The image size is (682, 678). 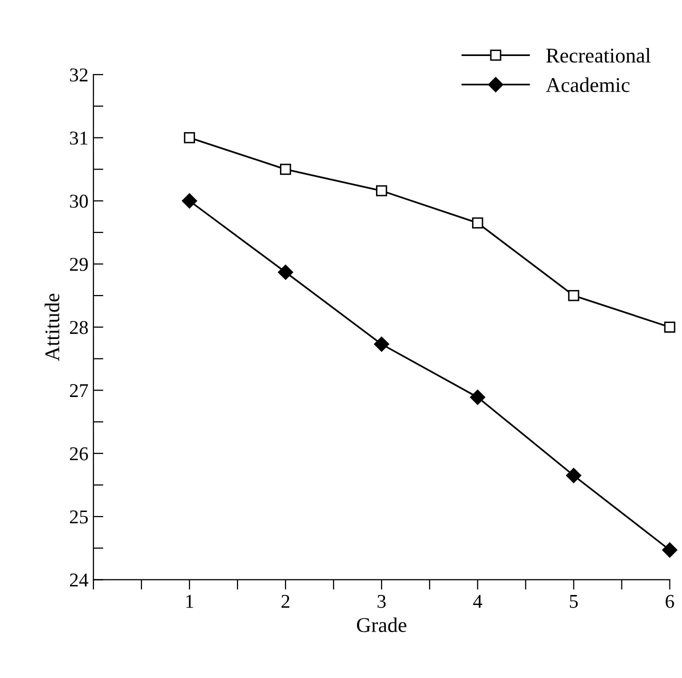 I want to click on y-tick-label: 25, so click(x=79, y=517).